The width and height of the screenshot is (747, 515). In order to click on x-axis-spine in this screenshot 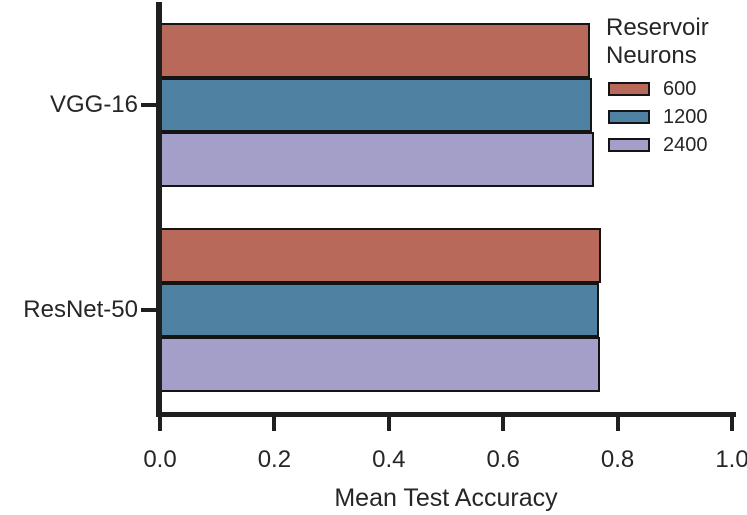, I will do `click(446, 414)`.